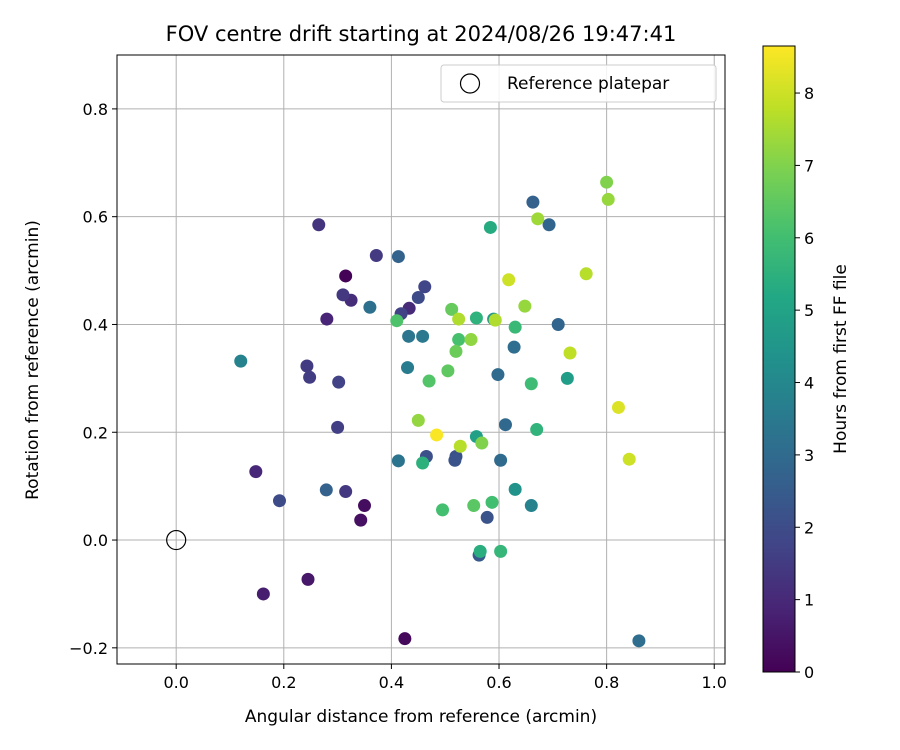 The height and width of the screenshot is (750, 900). I want to click on legend-label-reference: Reference platepar, so click(588, 84).